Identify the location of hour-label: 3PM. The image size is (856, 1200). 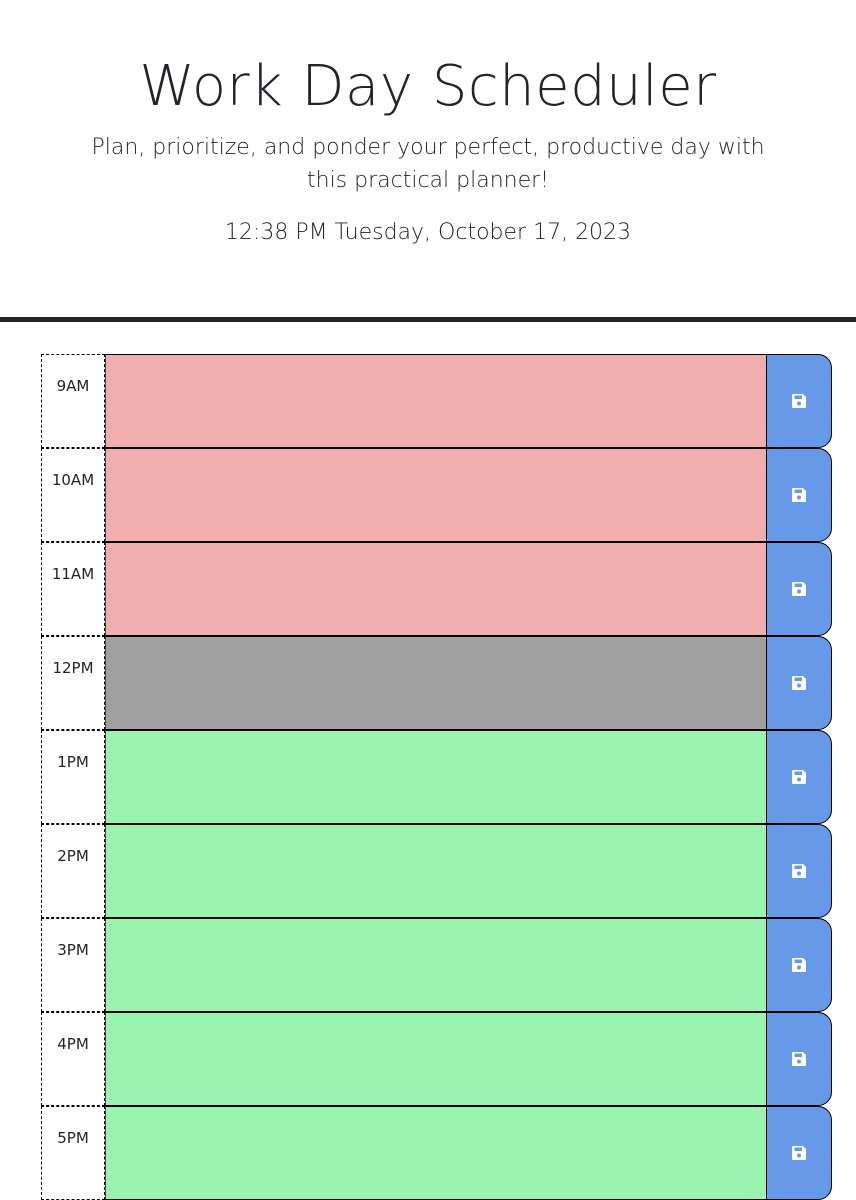
(73, 965).